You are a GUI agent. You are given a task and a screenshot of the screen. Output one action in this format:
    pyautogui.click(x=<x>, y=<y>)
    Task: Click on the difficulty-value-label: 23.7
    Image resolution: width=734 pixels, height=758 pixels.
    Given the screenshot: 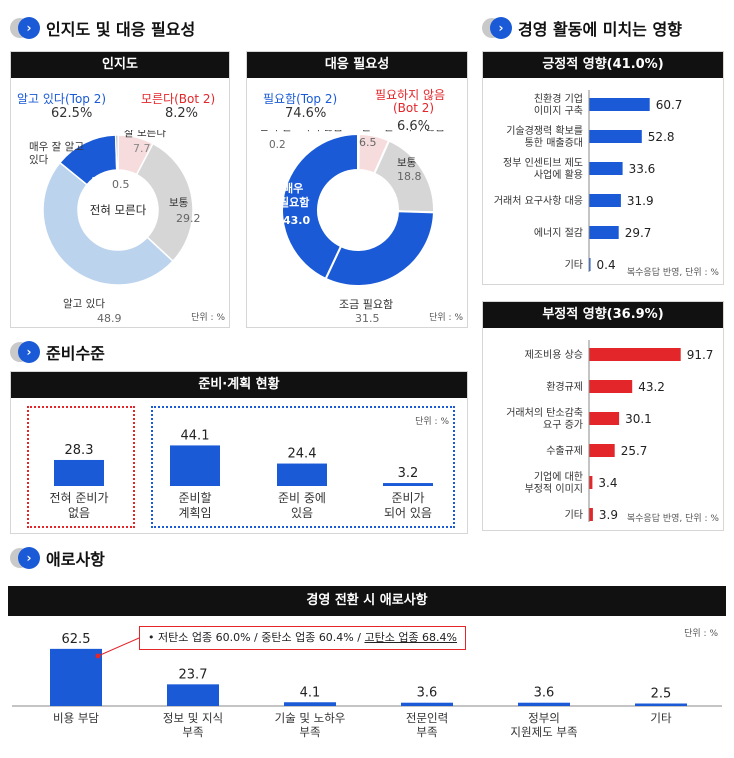 What is the action you would take?
    pyautogui.click(x=193, y=674)
    